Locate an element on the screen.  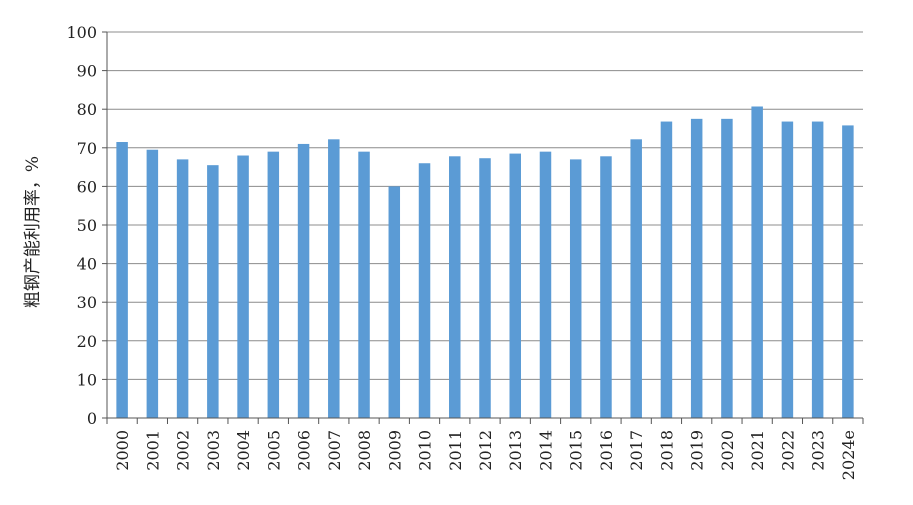
bar-2001 is located at coordinates (152, 284).